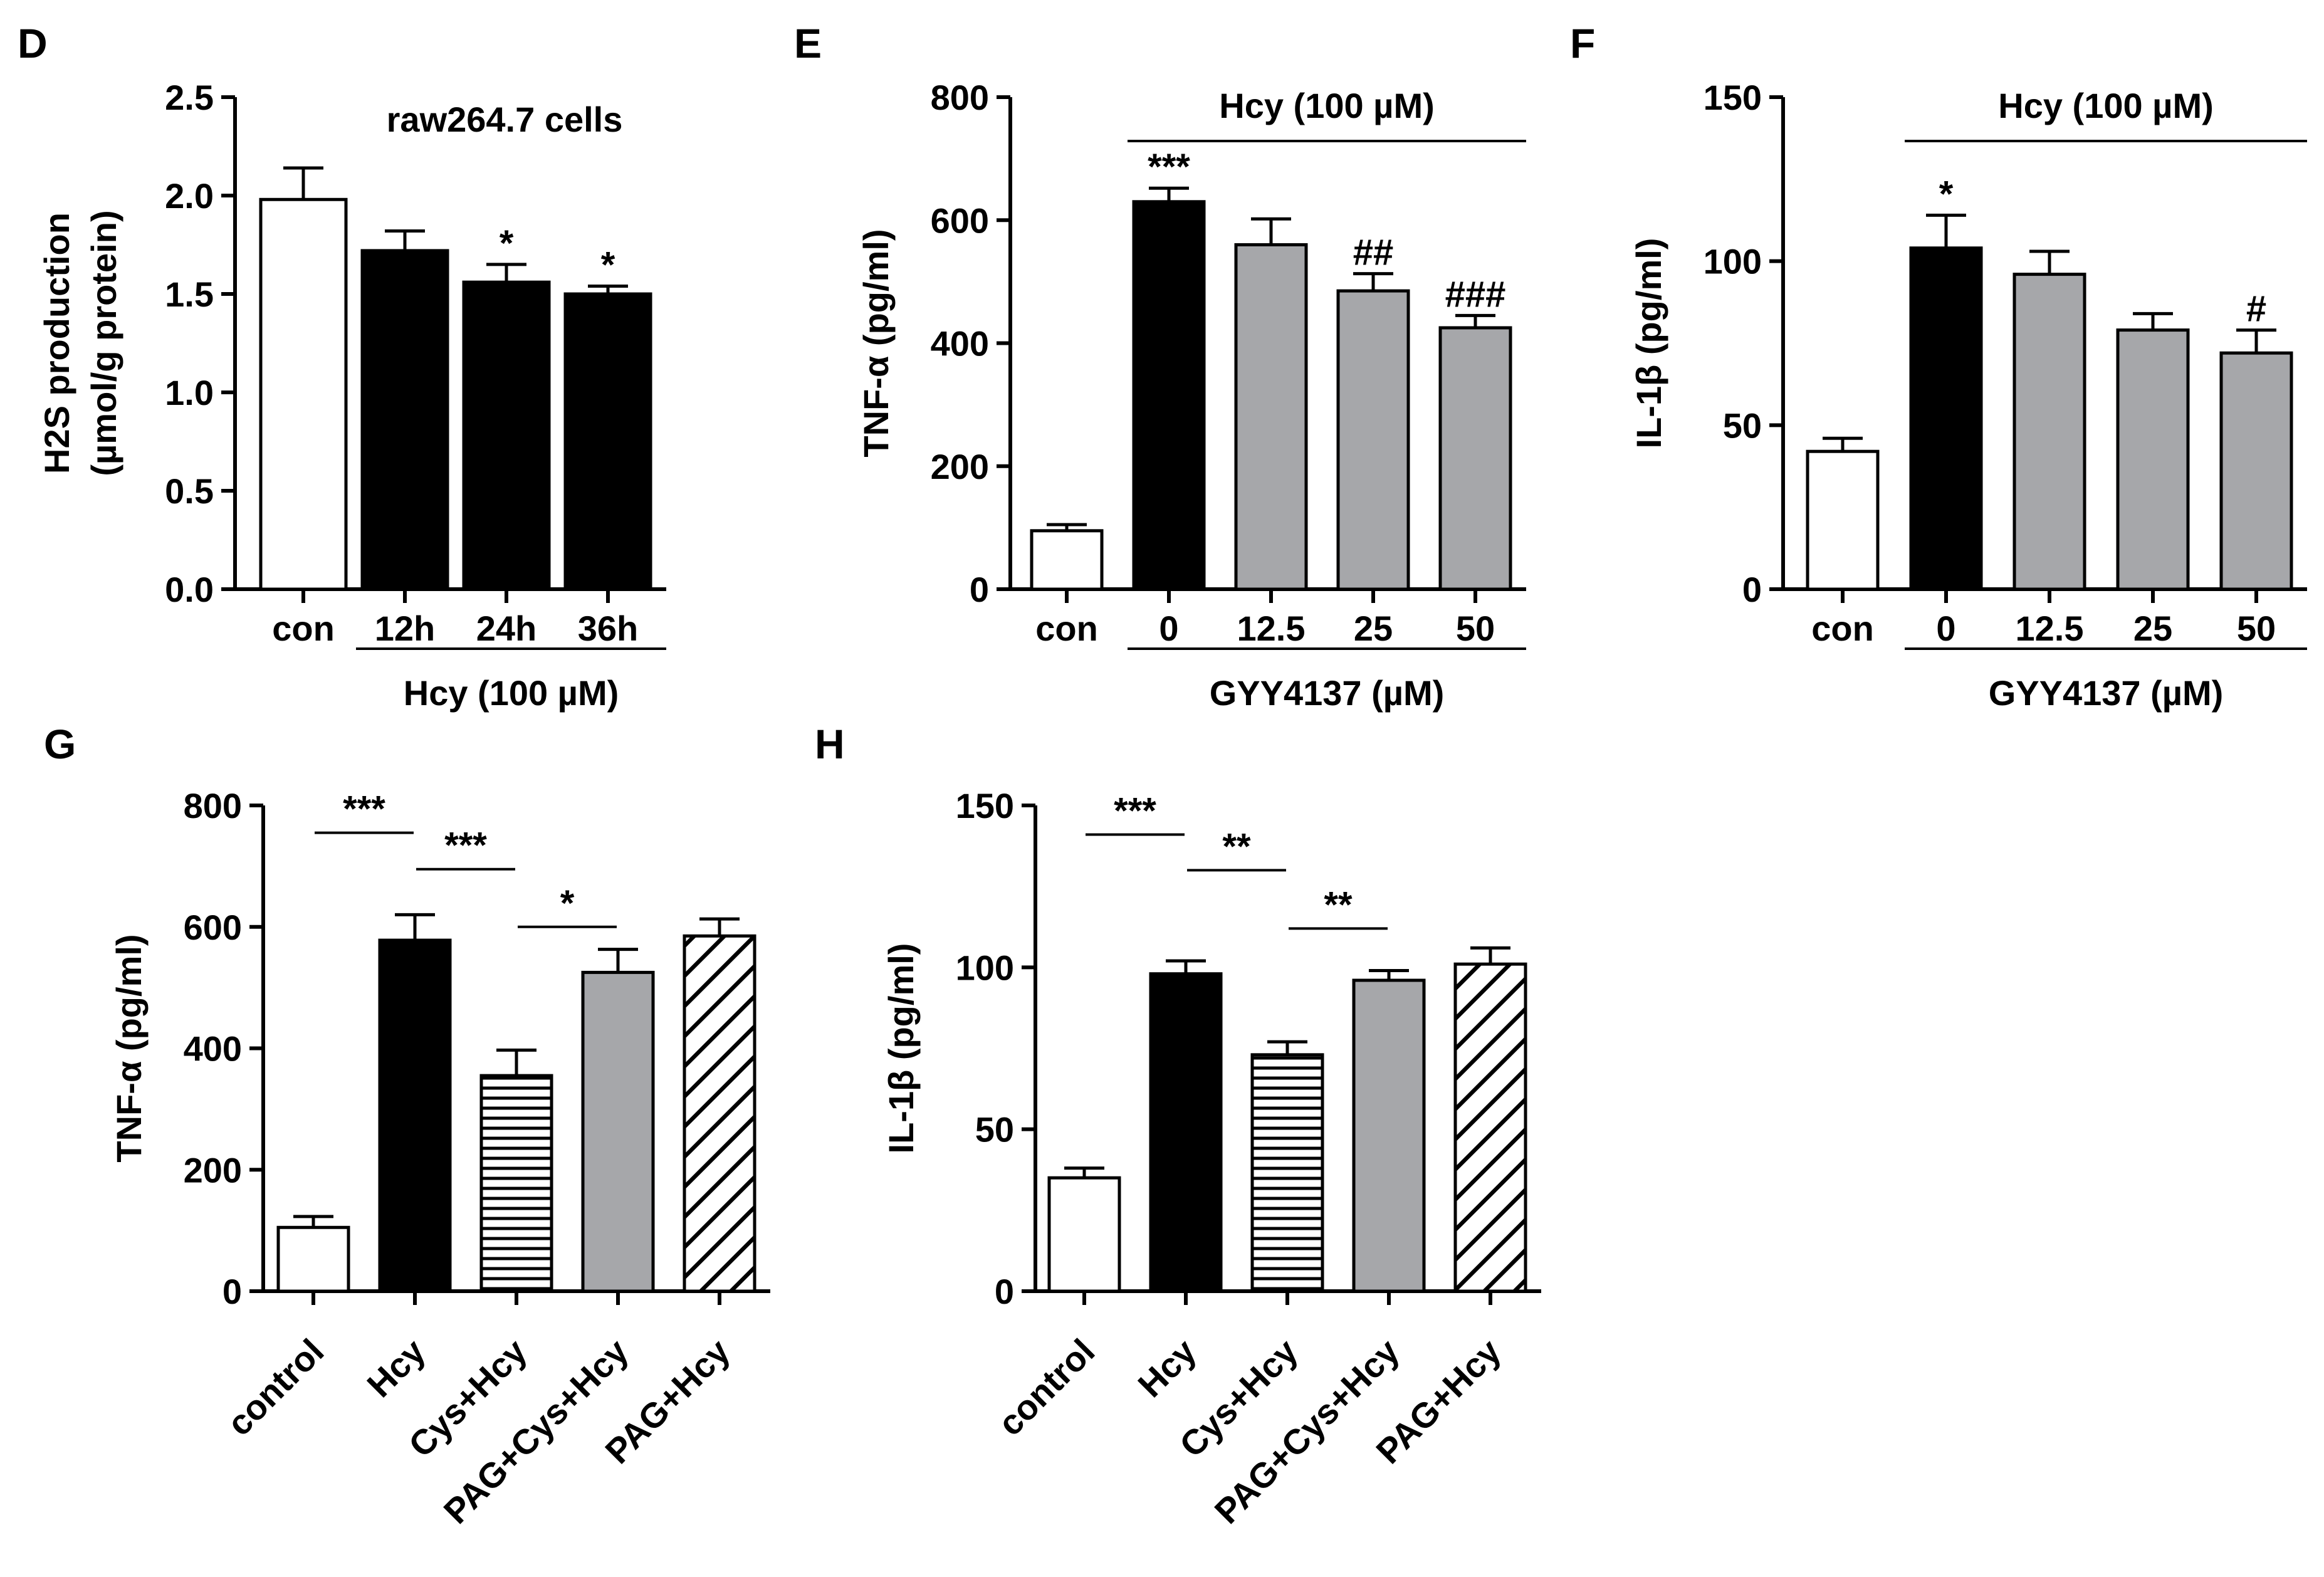  Describe the element at coordinates (189, 294) in the screenshot. I see `y-tick-label: 1.5` at that location.